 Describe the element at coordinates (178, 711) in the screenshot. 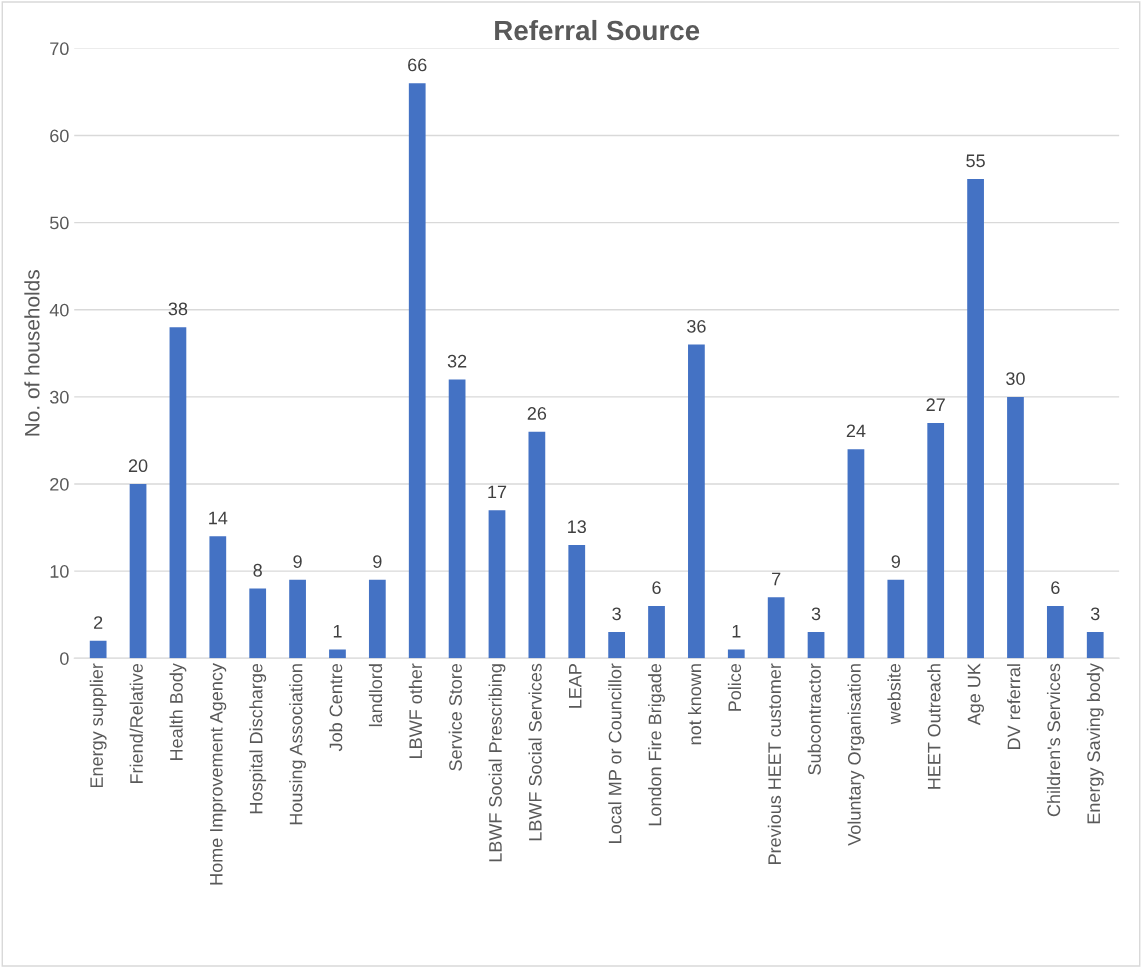

I see `x-tick-label: Health Body` at that location.